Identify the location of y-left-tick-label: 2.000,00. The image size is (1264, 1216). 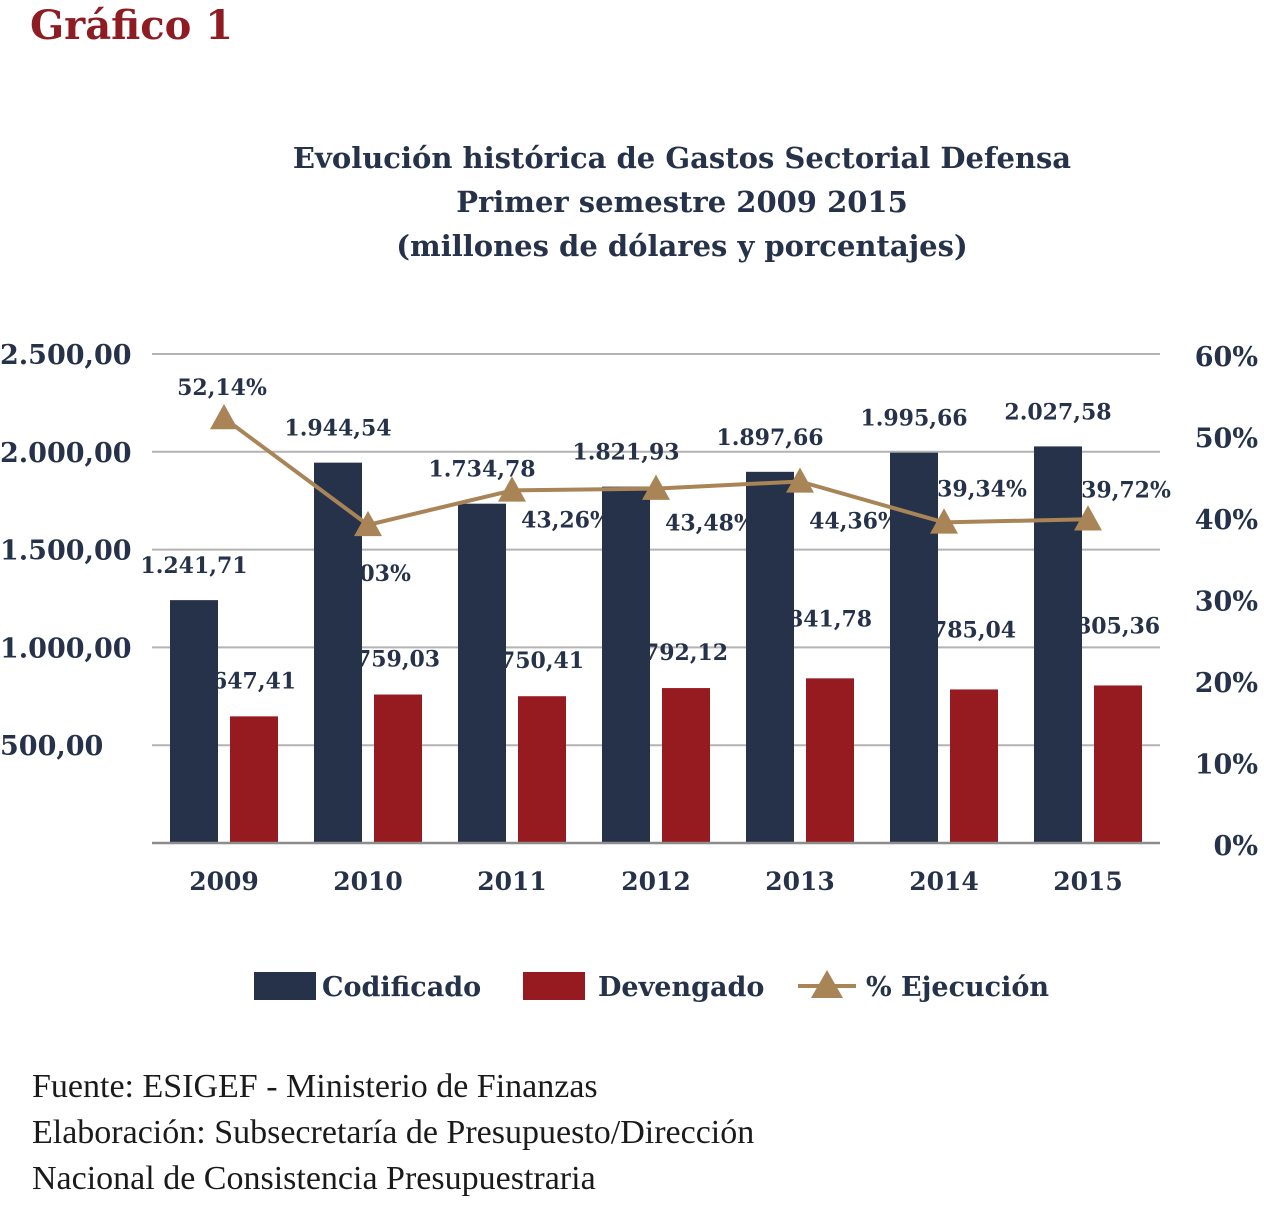
(66, 453).